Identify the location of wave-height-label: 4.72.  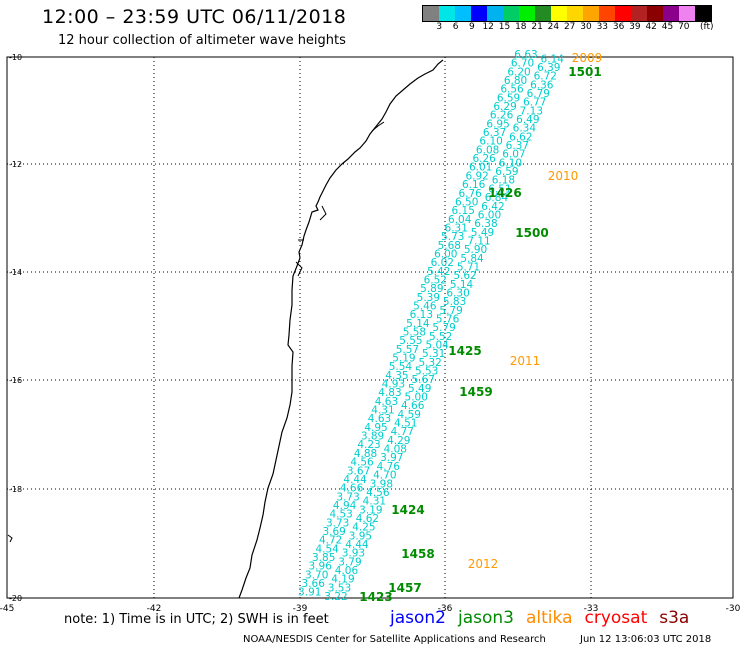
(330, 541).